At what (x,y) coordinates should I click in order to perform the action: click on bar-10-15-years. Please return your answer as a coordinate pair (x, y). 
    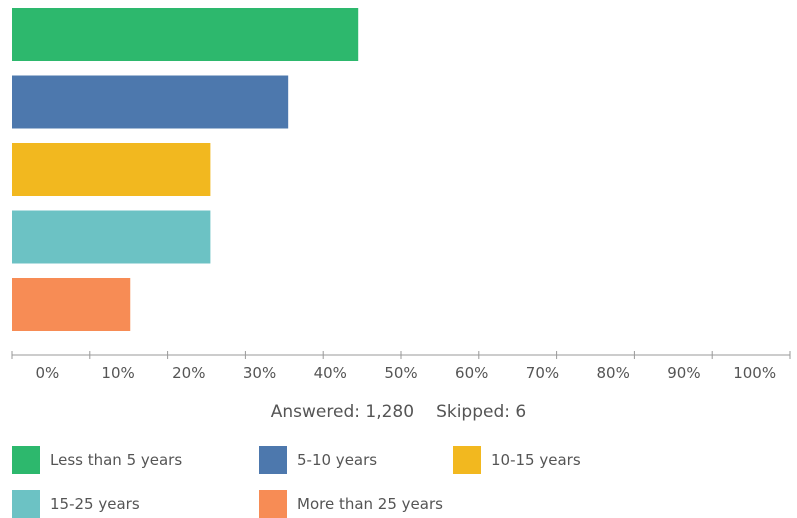
    Looking at the image, I should click on (111, 169).